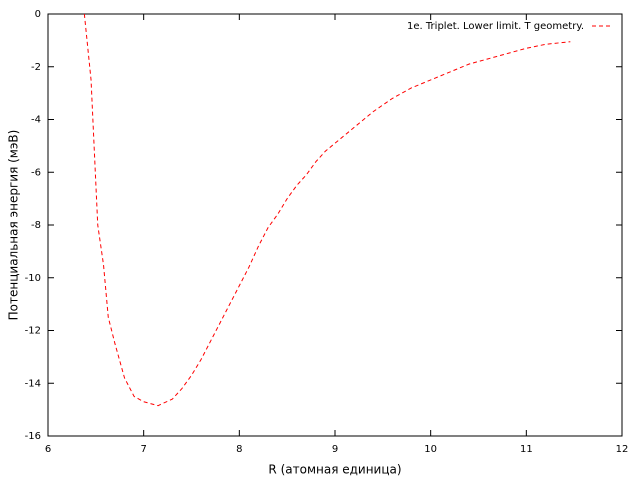  Describe the element at coordinates (33, 331) in the screenshot. I see `y-tick-label: -12` at that location.